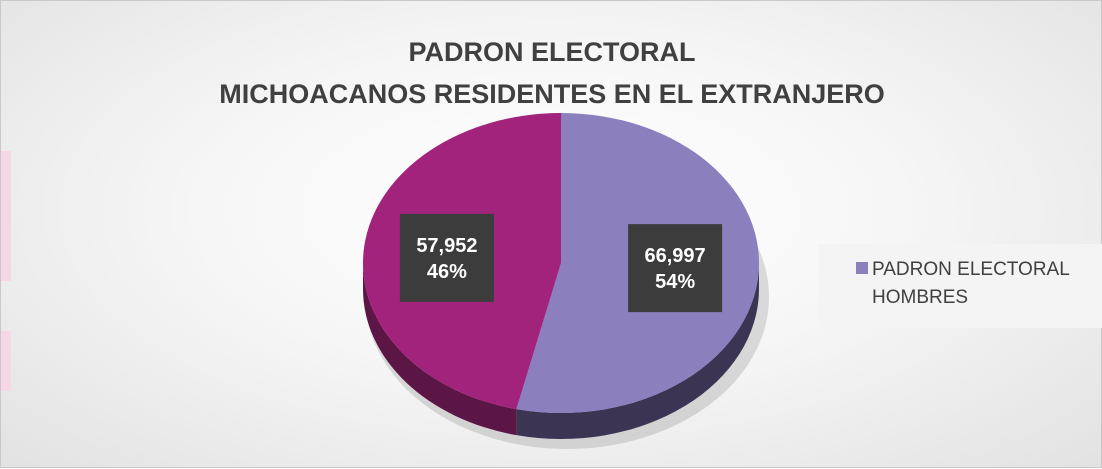 Image resolution: width=1102 pixels, height=469 pixels. What do you see at coordinates (6, 361) in the screenshot?
I see `left-edge-accent-lower` at bounding box center [6, 361].